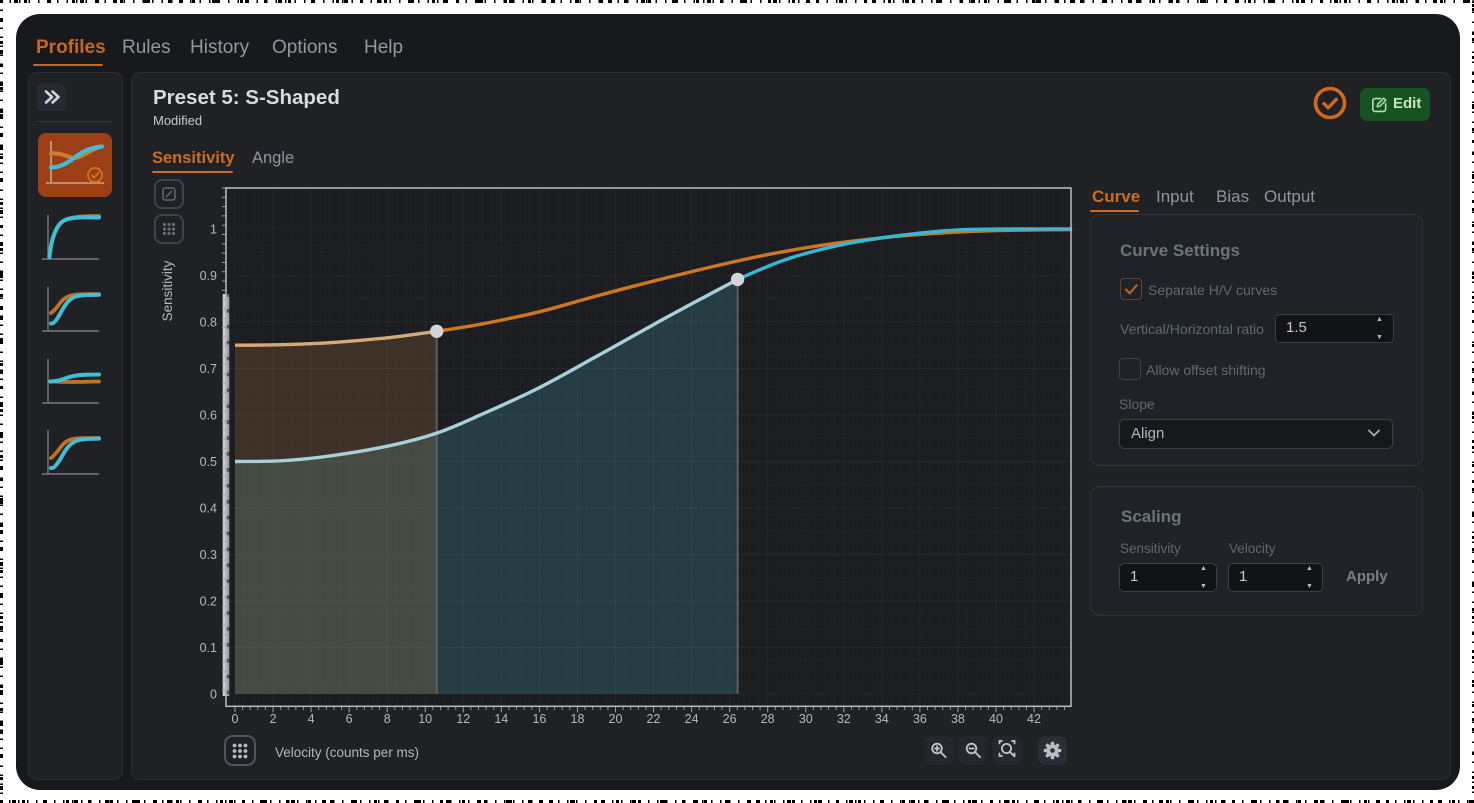  What do you see at coordinates (463, 719) in the screenshot?
I see `svg-text: 12` at bounding box center [463, 719].